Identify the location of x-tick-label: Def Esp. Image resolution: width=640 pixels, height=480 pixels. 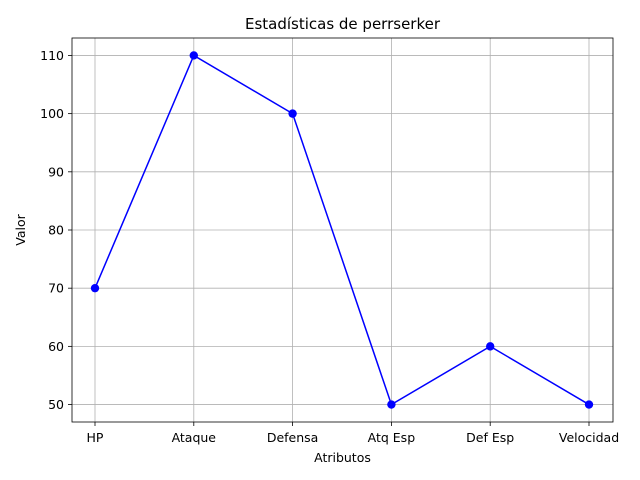
(490, 437).